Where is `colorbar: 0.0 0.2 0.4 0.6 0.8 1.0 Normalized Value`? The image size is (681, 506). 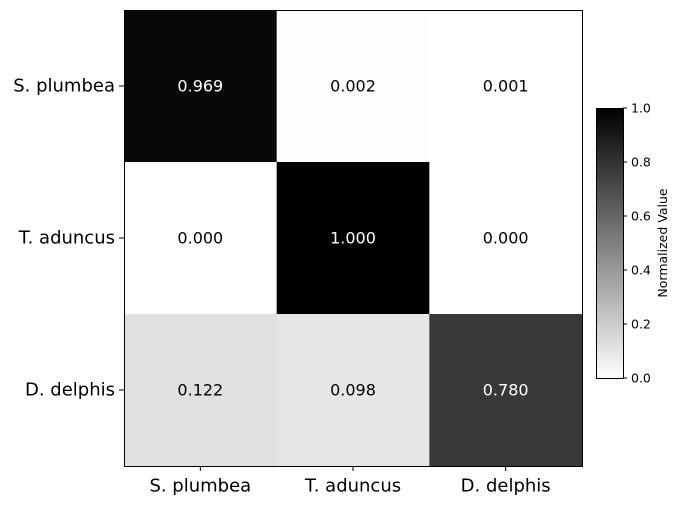 colorbar: 0.0 0.2 0.4 0.6 0.8 1.0 Normalized Value is located at coordinates (633, 243).